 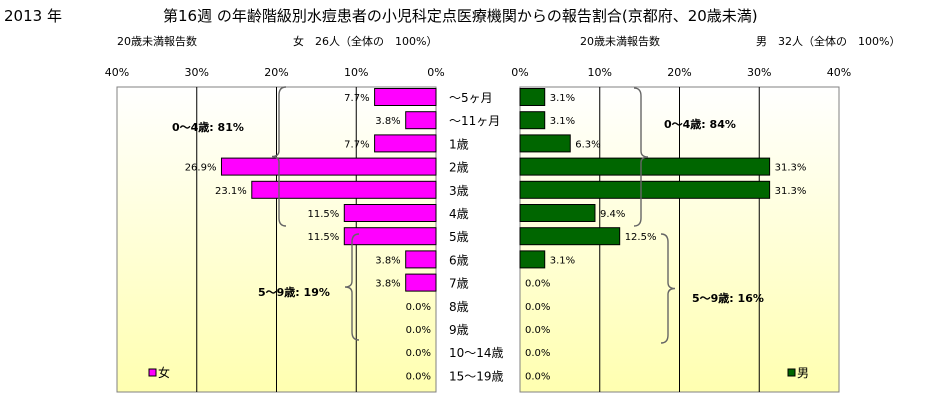 I want to click on category-label: 1歳, so click(x=459, y=144).